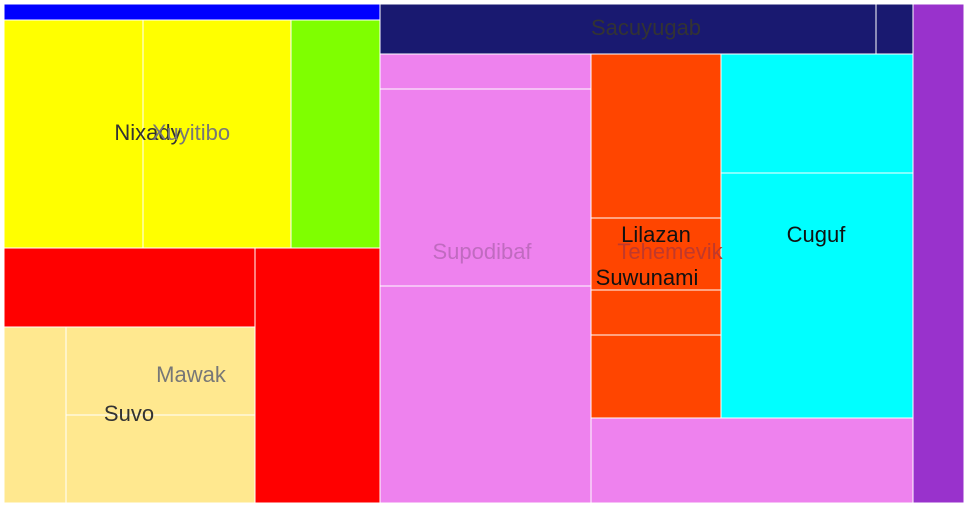  What do you see at coordinates (160, 459) in the screenshot?
I see `treemap-cell-suvo` at bounding box center [160, 459].